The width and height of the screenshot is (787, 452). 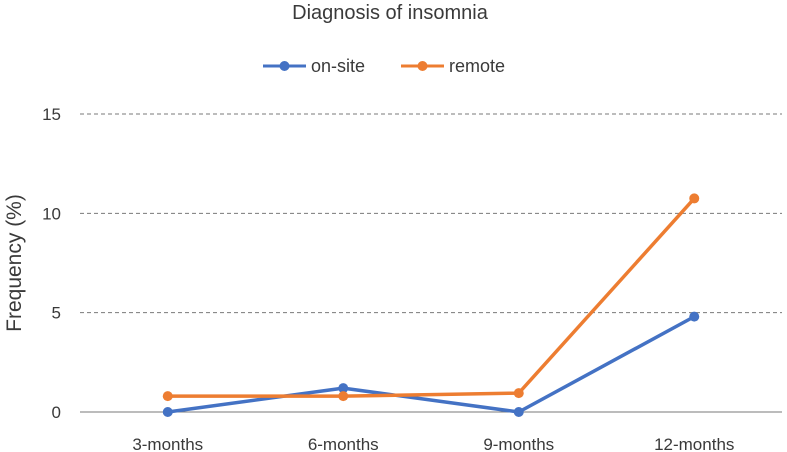 What do you see at coordinates (51, 263) in the screenshot?
I see `y-axis-ticks: 0 5 10 15` at bounding box center [51, 263].